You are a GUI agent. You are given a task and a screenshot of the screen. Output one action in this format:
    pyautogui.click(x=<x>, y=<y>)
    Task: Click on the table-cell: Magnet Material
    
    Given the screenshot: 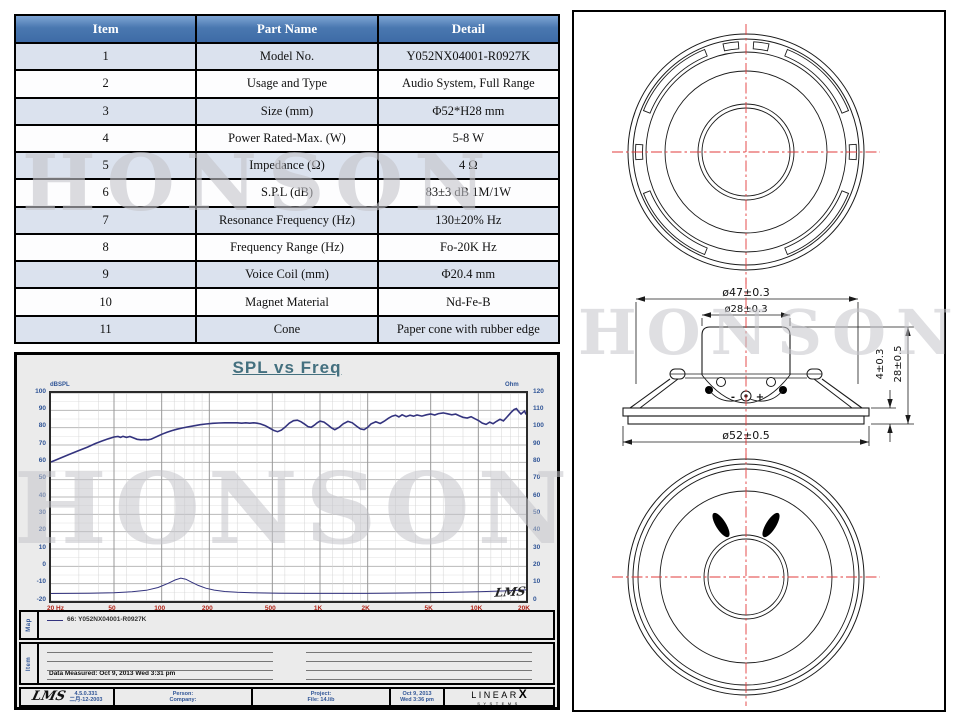 What is the action you would take?
    pyautogui.click(x=287, y=302)
    